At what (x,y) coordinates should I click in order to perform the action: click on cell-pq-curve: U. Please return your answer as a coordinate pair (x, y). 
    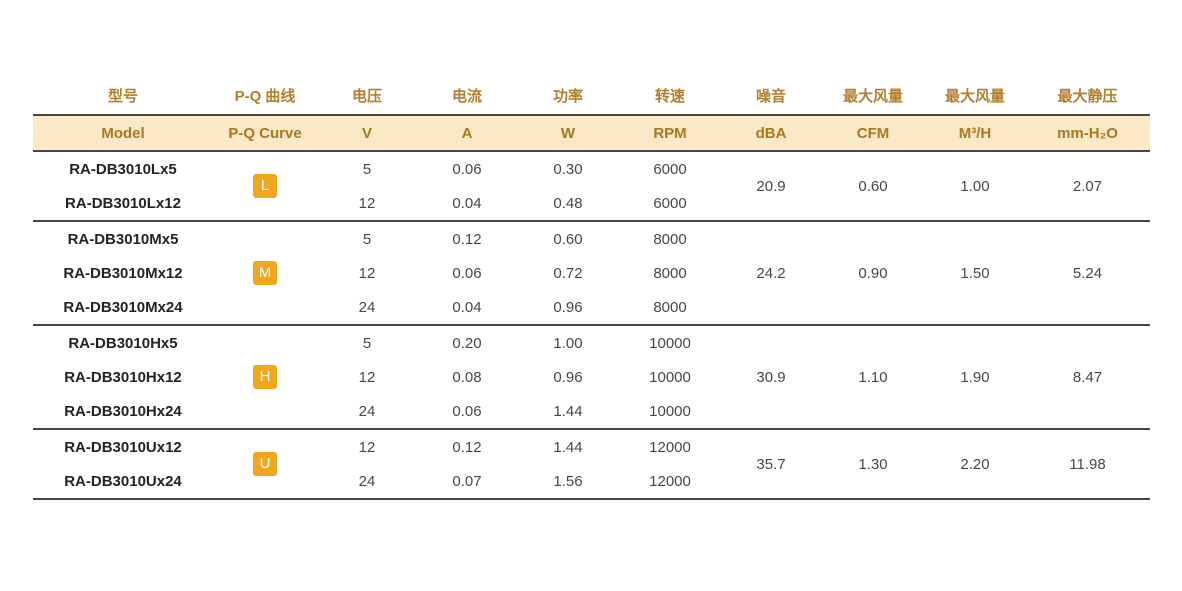
    Looking at the image, I should click on (265, 464).